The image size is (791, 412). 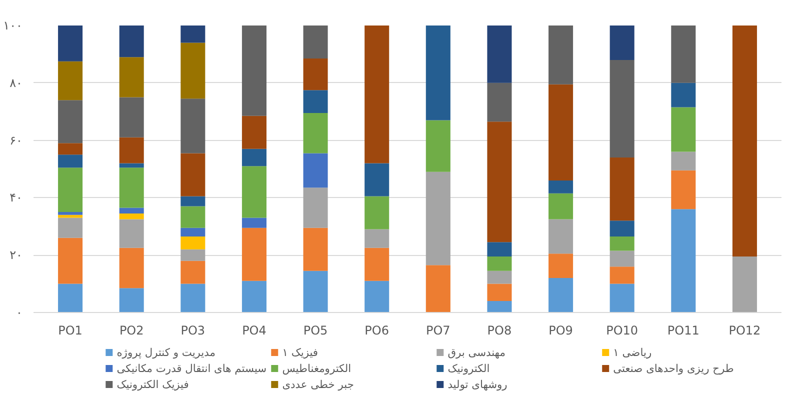 I want to click on legend-label: الکترومغناطیس, so click(x=317, y=368).